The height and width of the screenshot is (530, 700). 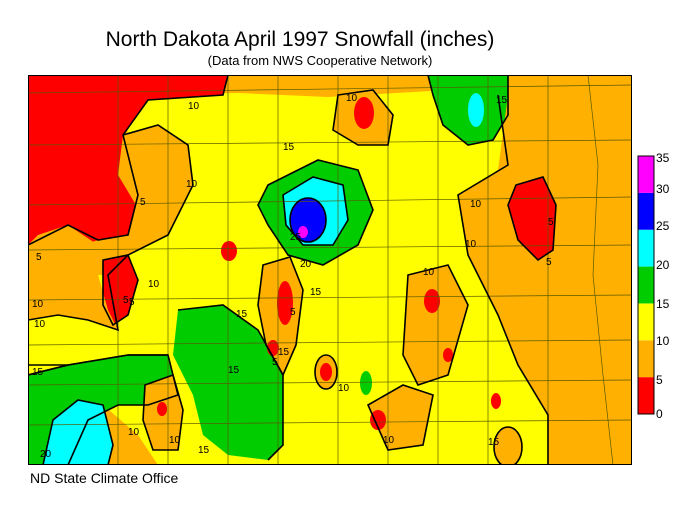 I want to click on snowfall-area-5-10-w, so click(x=73, y=277).